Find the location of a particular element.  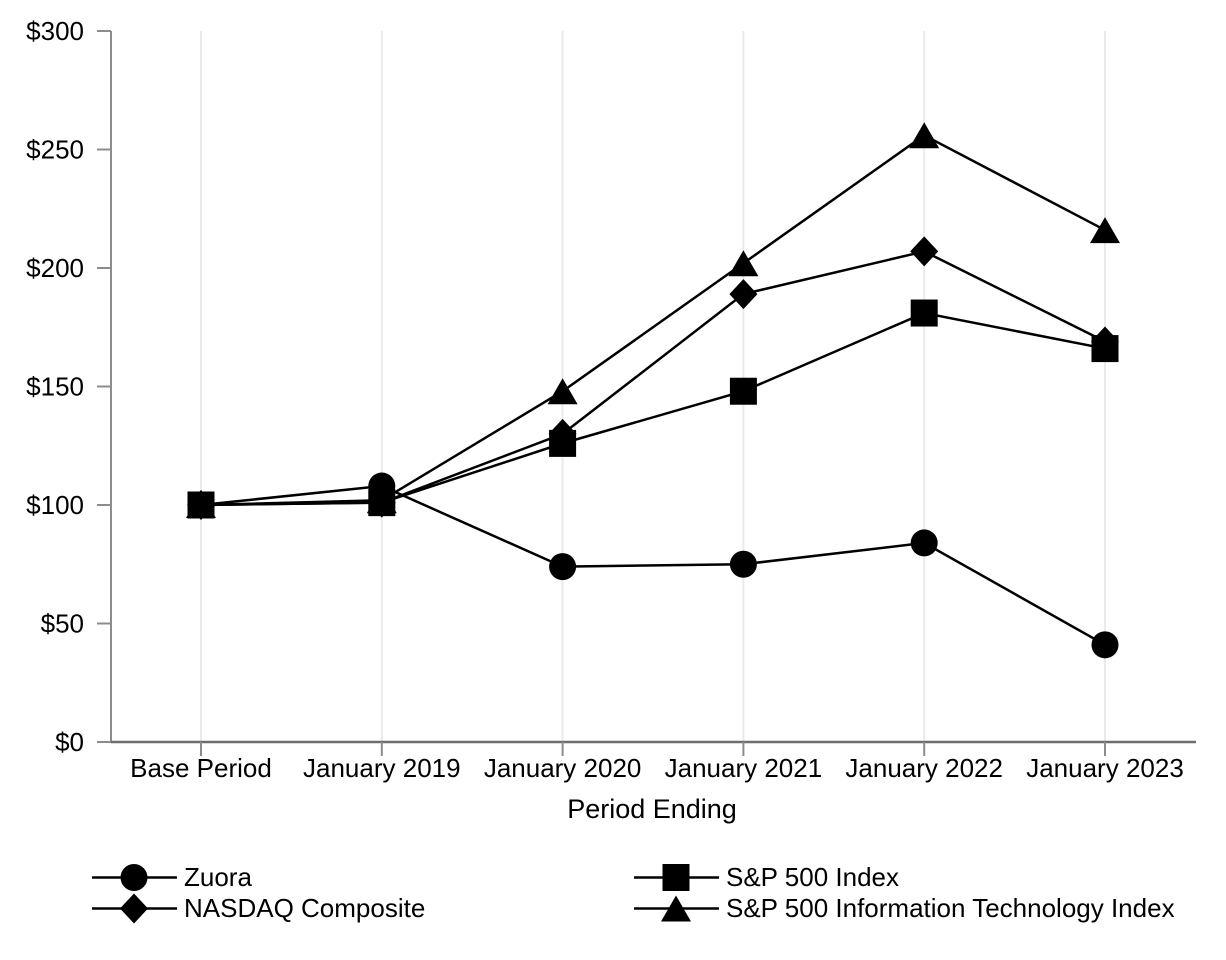

legend-label-zuora: Zuora is located at coordinates (218, 877).